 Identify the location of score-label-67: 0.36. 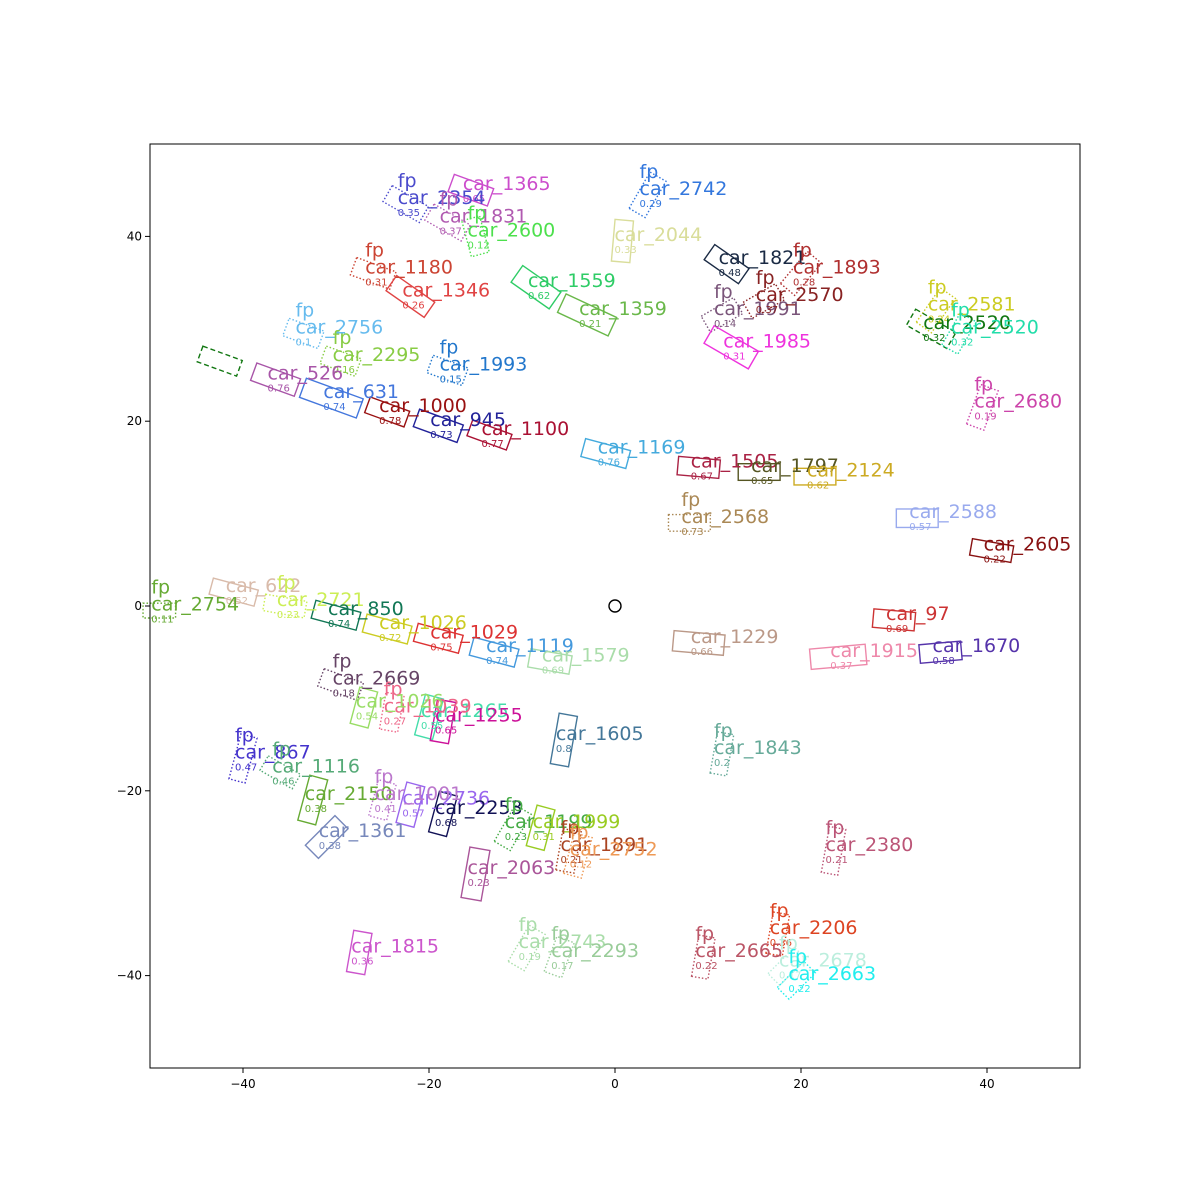
(362, 962).